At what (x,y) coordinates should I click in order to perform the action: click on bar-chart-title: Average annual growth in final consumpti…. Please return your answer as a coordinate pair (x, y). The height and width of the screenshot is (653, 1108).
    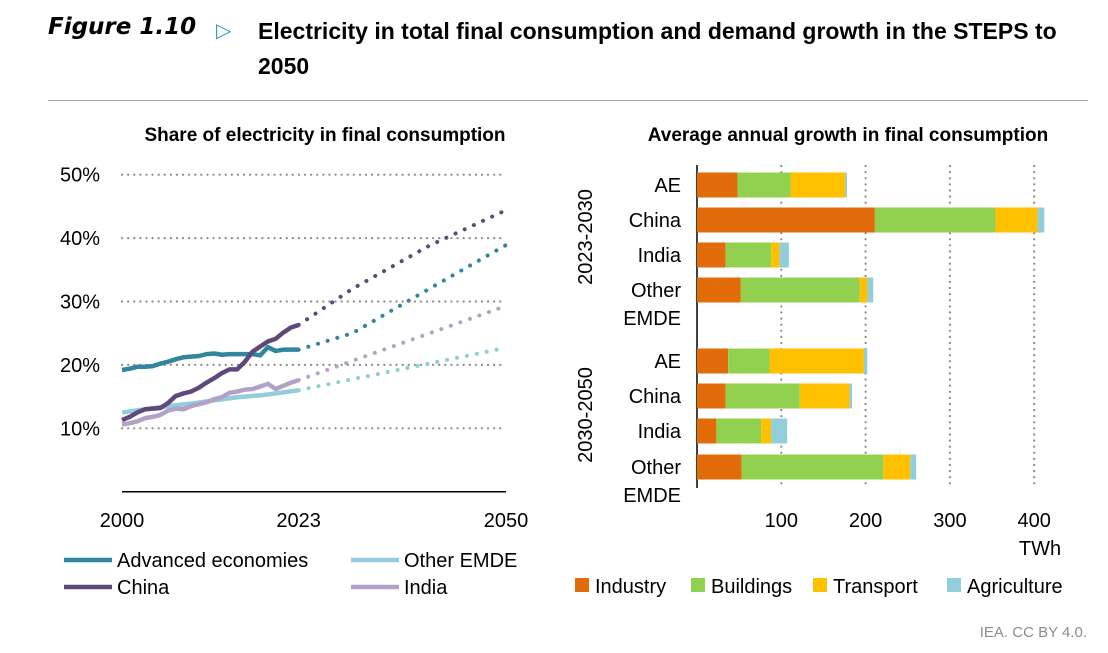
    Looking at the image, I should click on (848, 135).